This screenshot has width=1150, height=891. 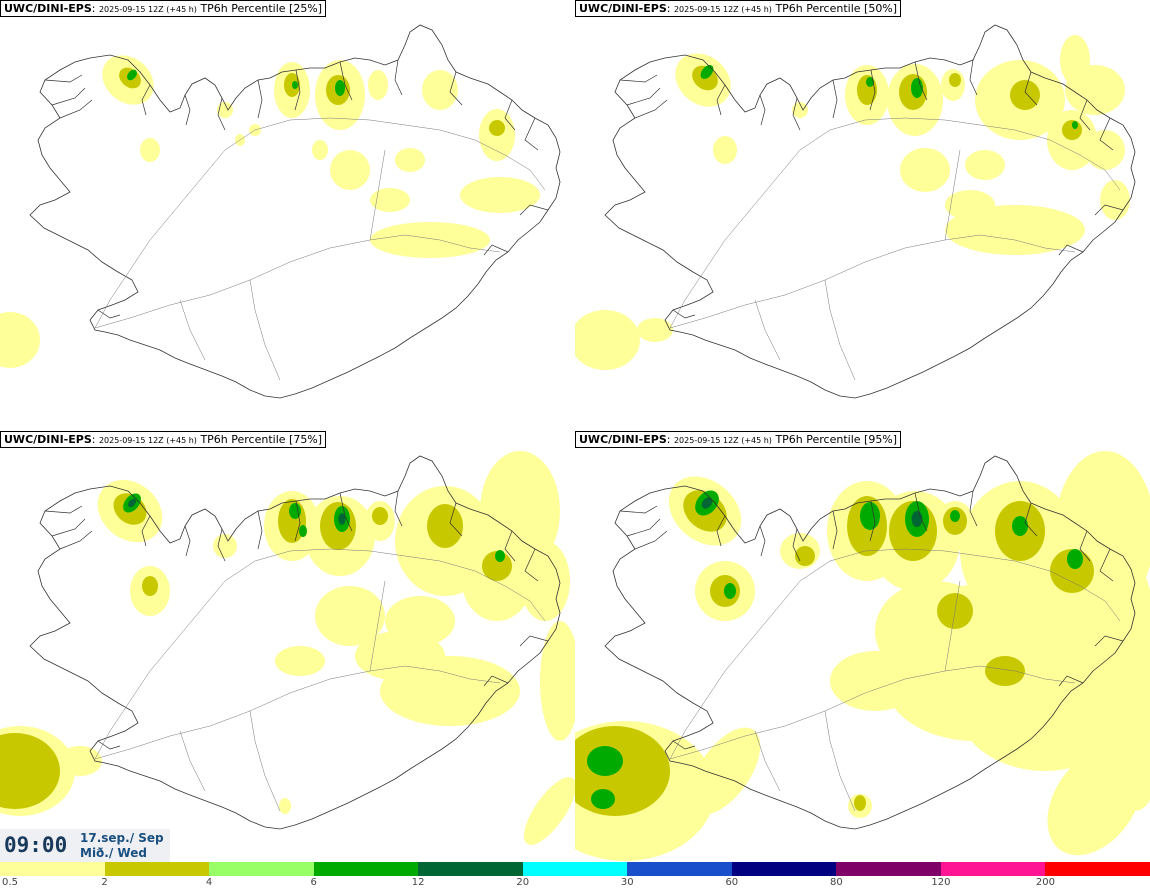 What do you see at coordinates (122, 846) in the screenshot?
I see `valid-date: 17.sep./ Sep Mið./ Wed` at bounding box center [122, 846].